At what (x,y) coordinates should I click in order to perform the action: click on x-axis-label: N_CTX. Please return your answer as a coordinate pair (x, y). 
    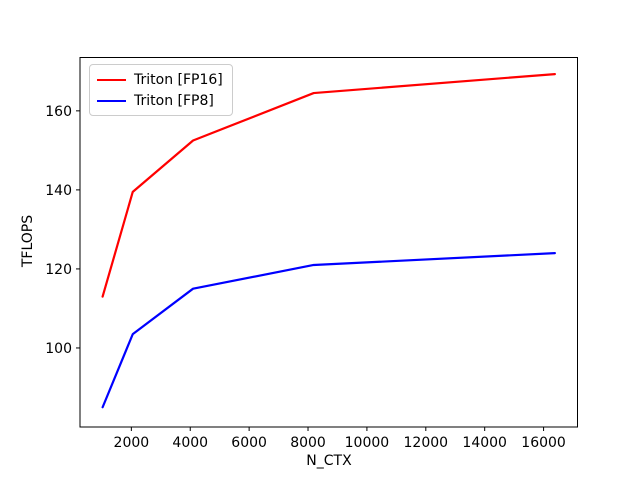
    Looking at the image, I should click on (329, 461).